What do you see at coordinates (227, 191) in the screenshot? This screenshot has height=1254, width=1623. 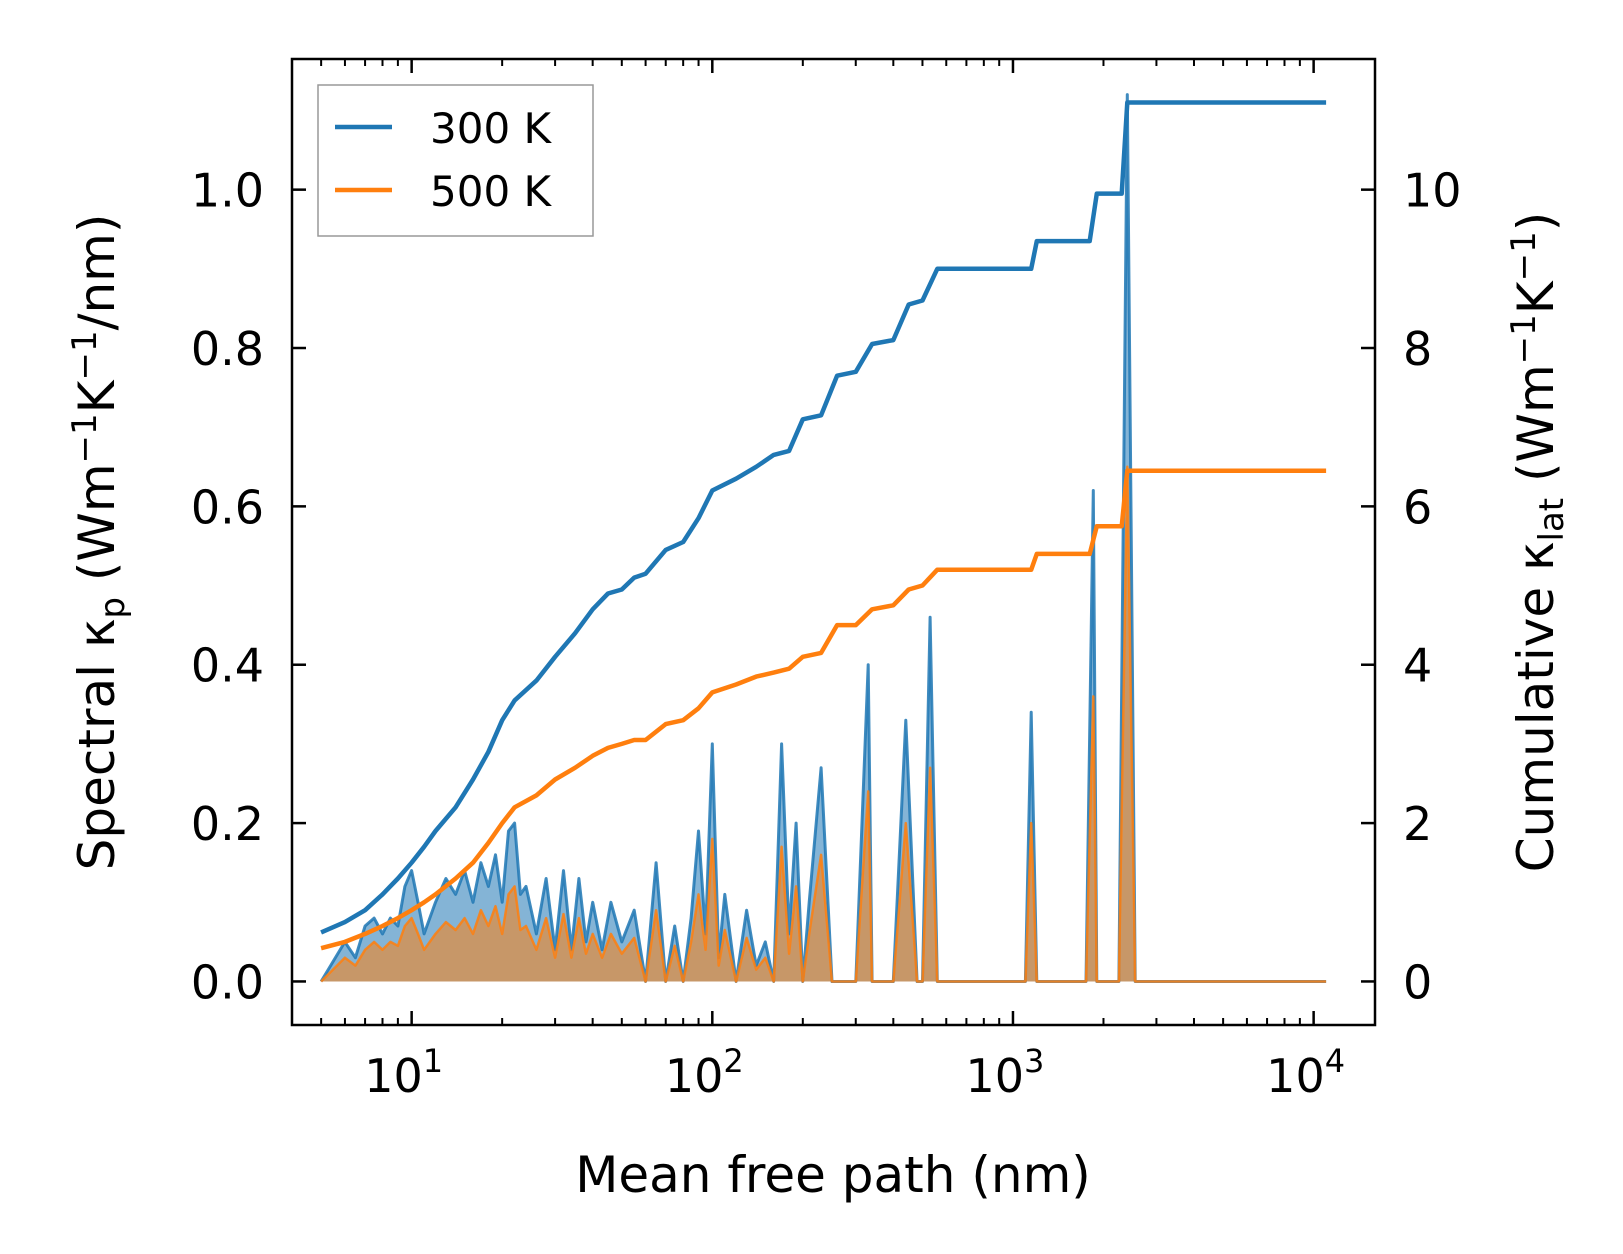 I see `y-left-tick-label: 1.0` at bounding box center [227, 191].